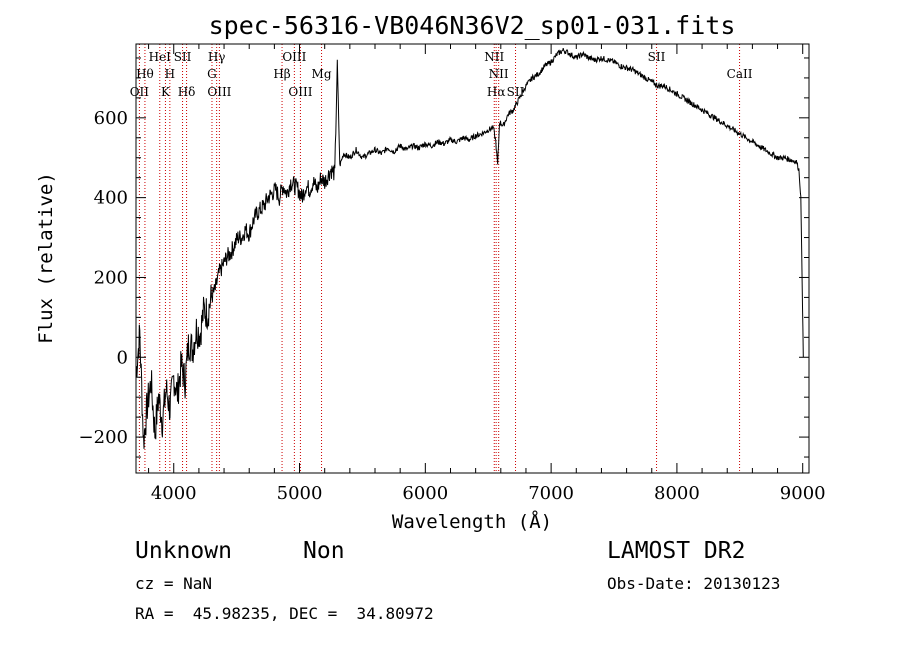 This screenshot has height=649, width=900. Describe the element at coordinates (174, 583) in the screenshot. I see `redshift-readout: cz = NaN` at that location.